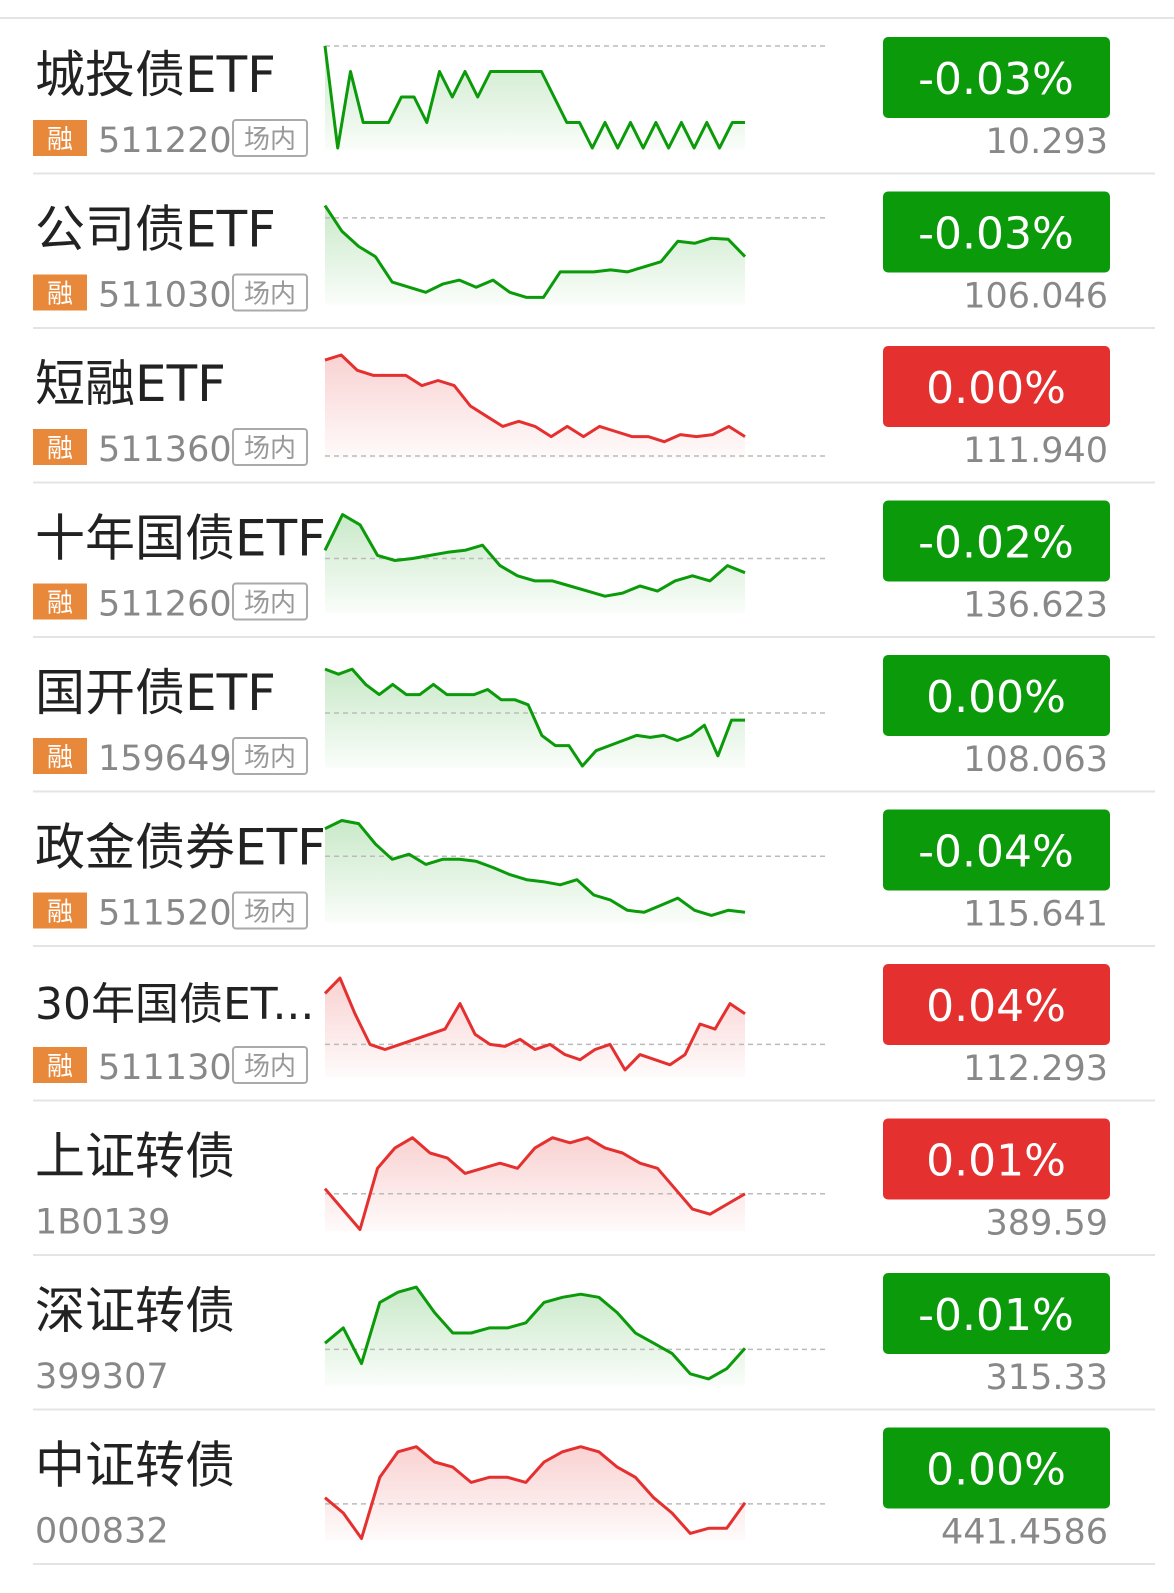  Describe the element at coordinates (996, 543) in the screenshot. I see `change-value: -0.02%` at that location.